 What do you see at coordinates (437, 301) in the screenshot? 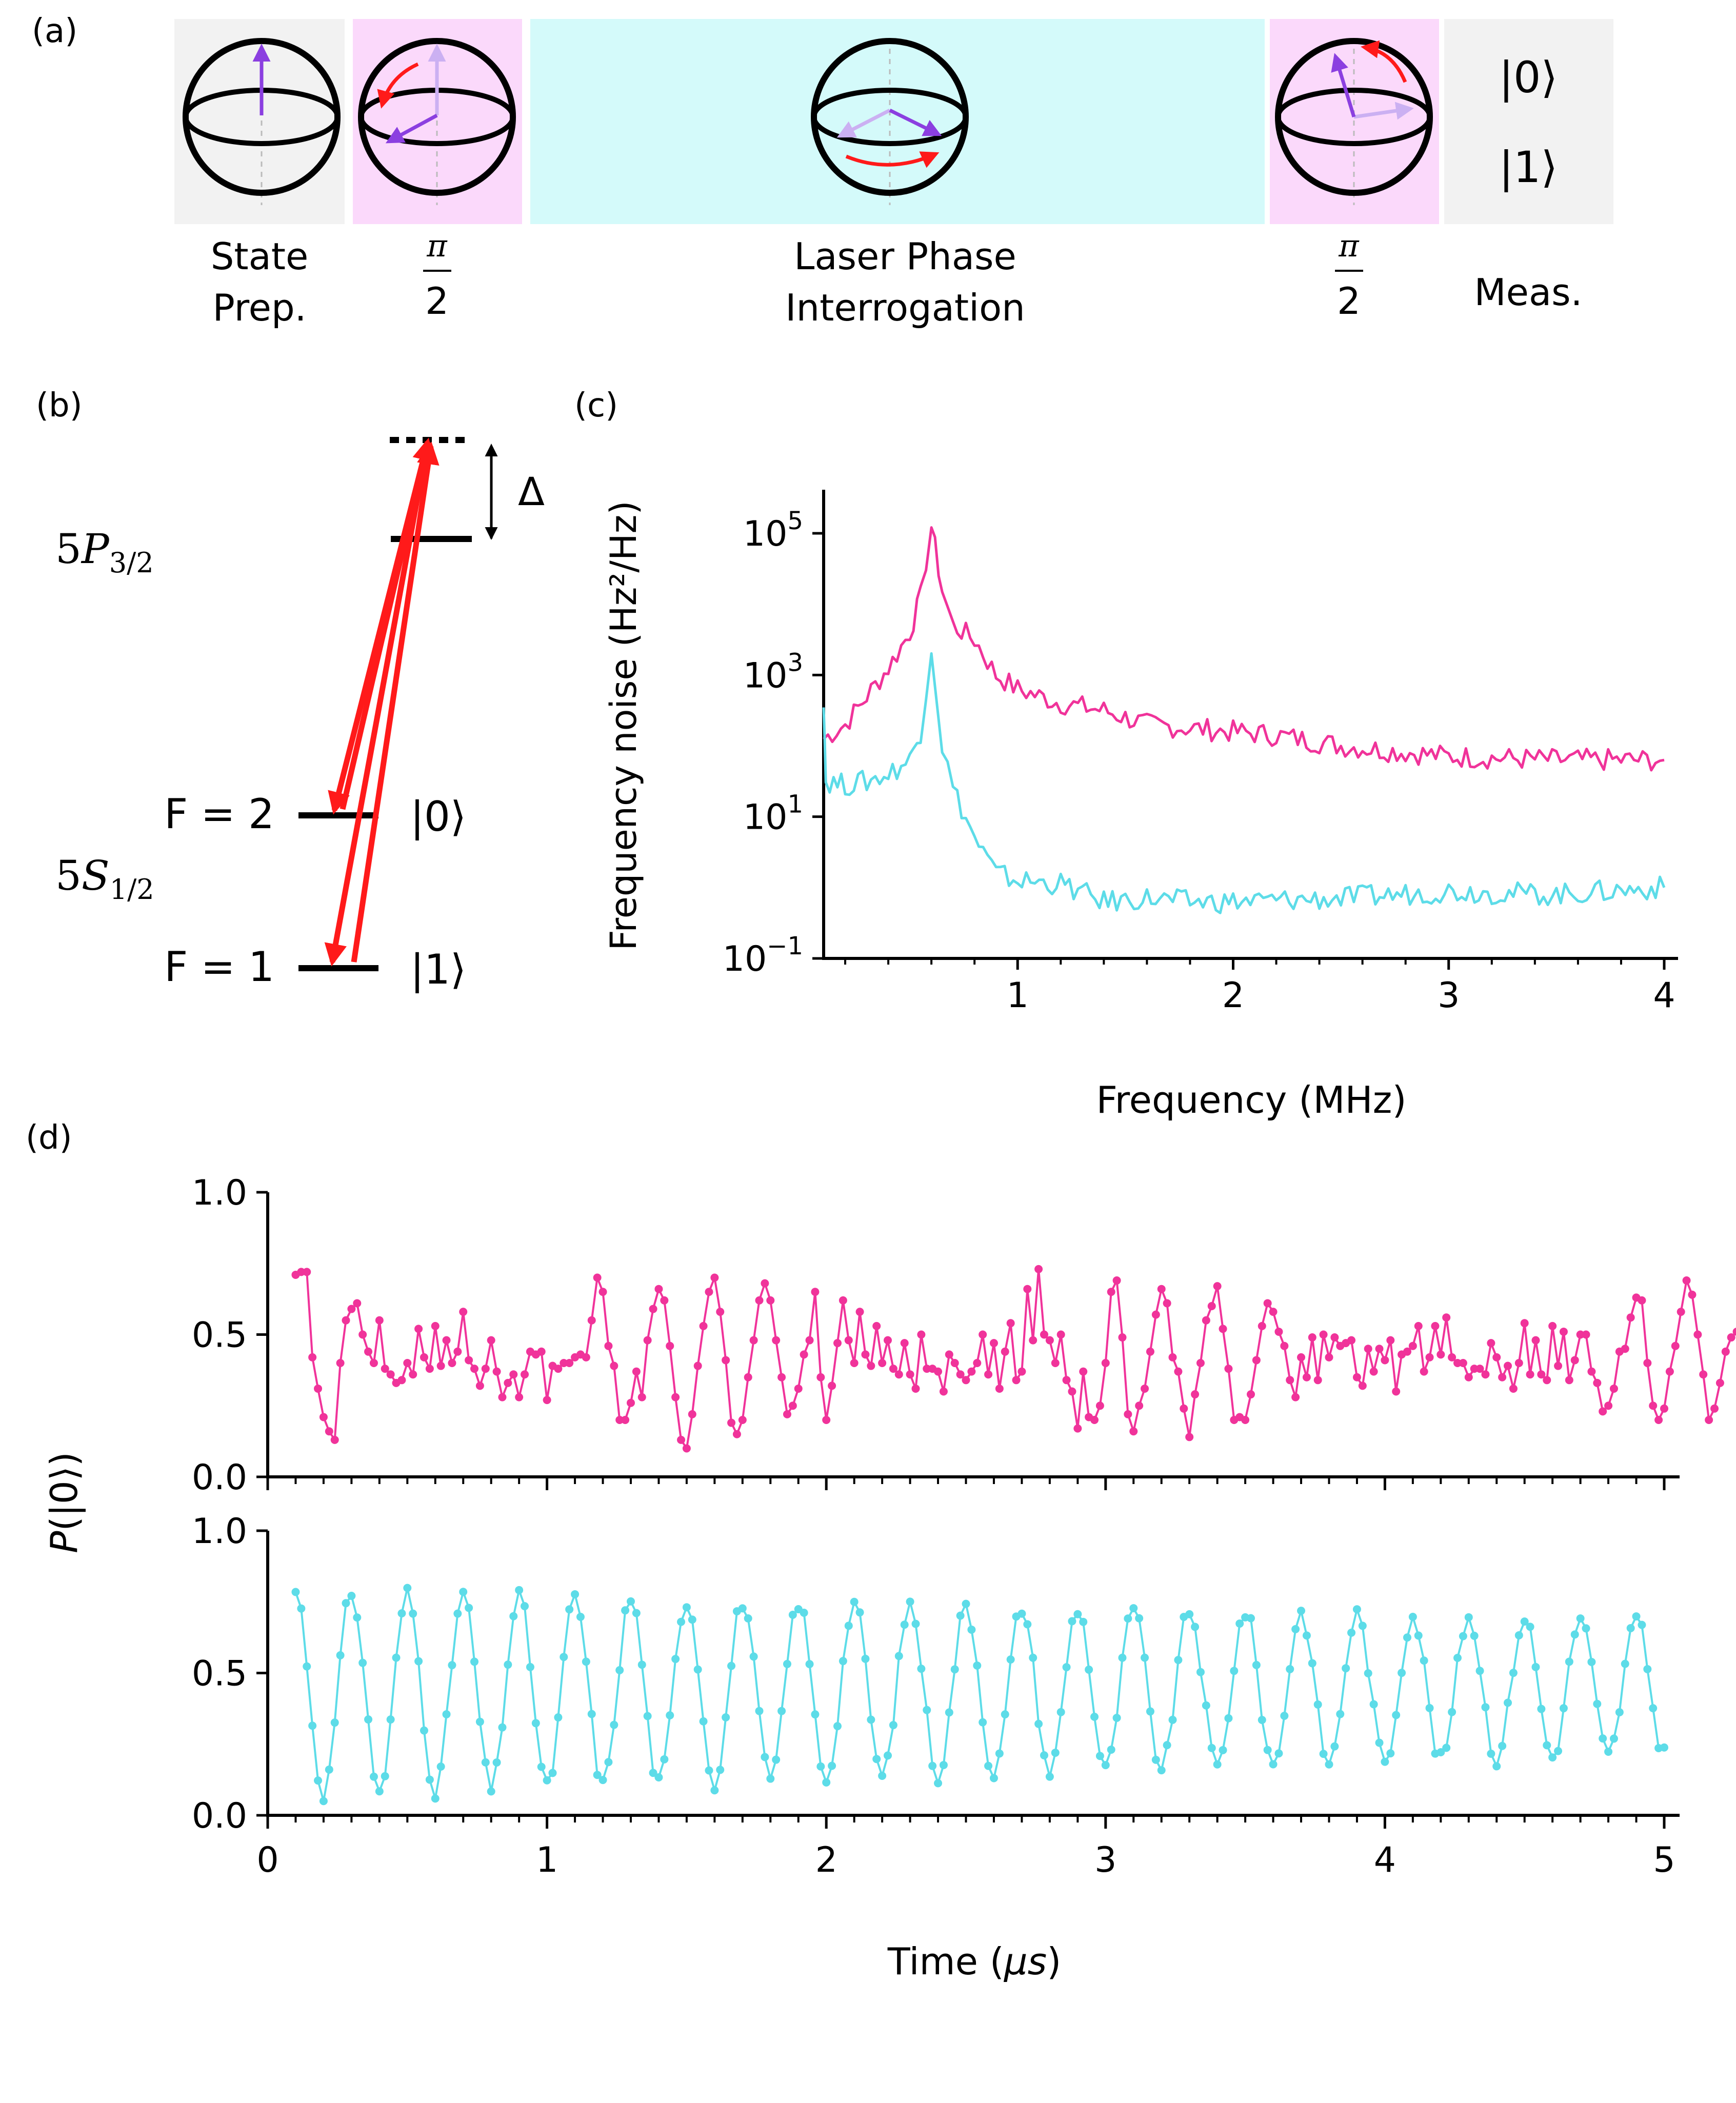
I see `pulse1-denominator: 2` at bounding box center [437, 301].